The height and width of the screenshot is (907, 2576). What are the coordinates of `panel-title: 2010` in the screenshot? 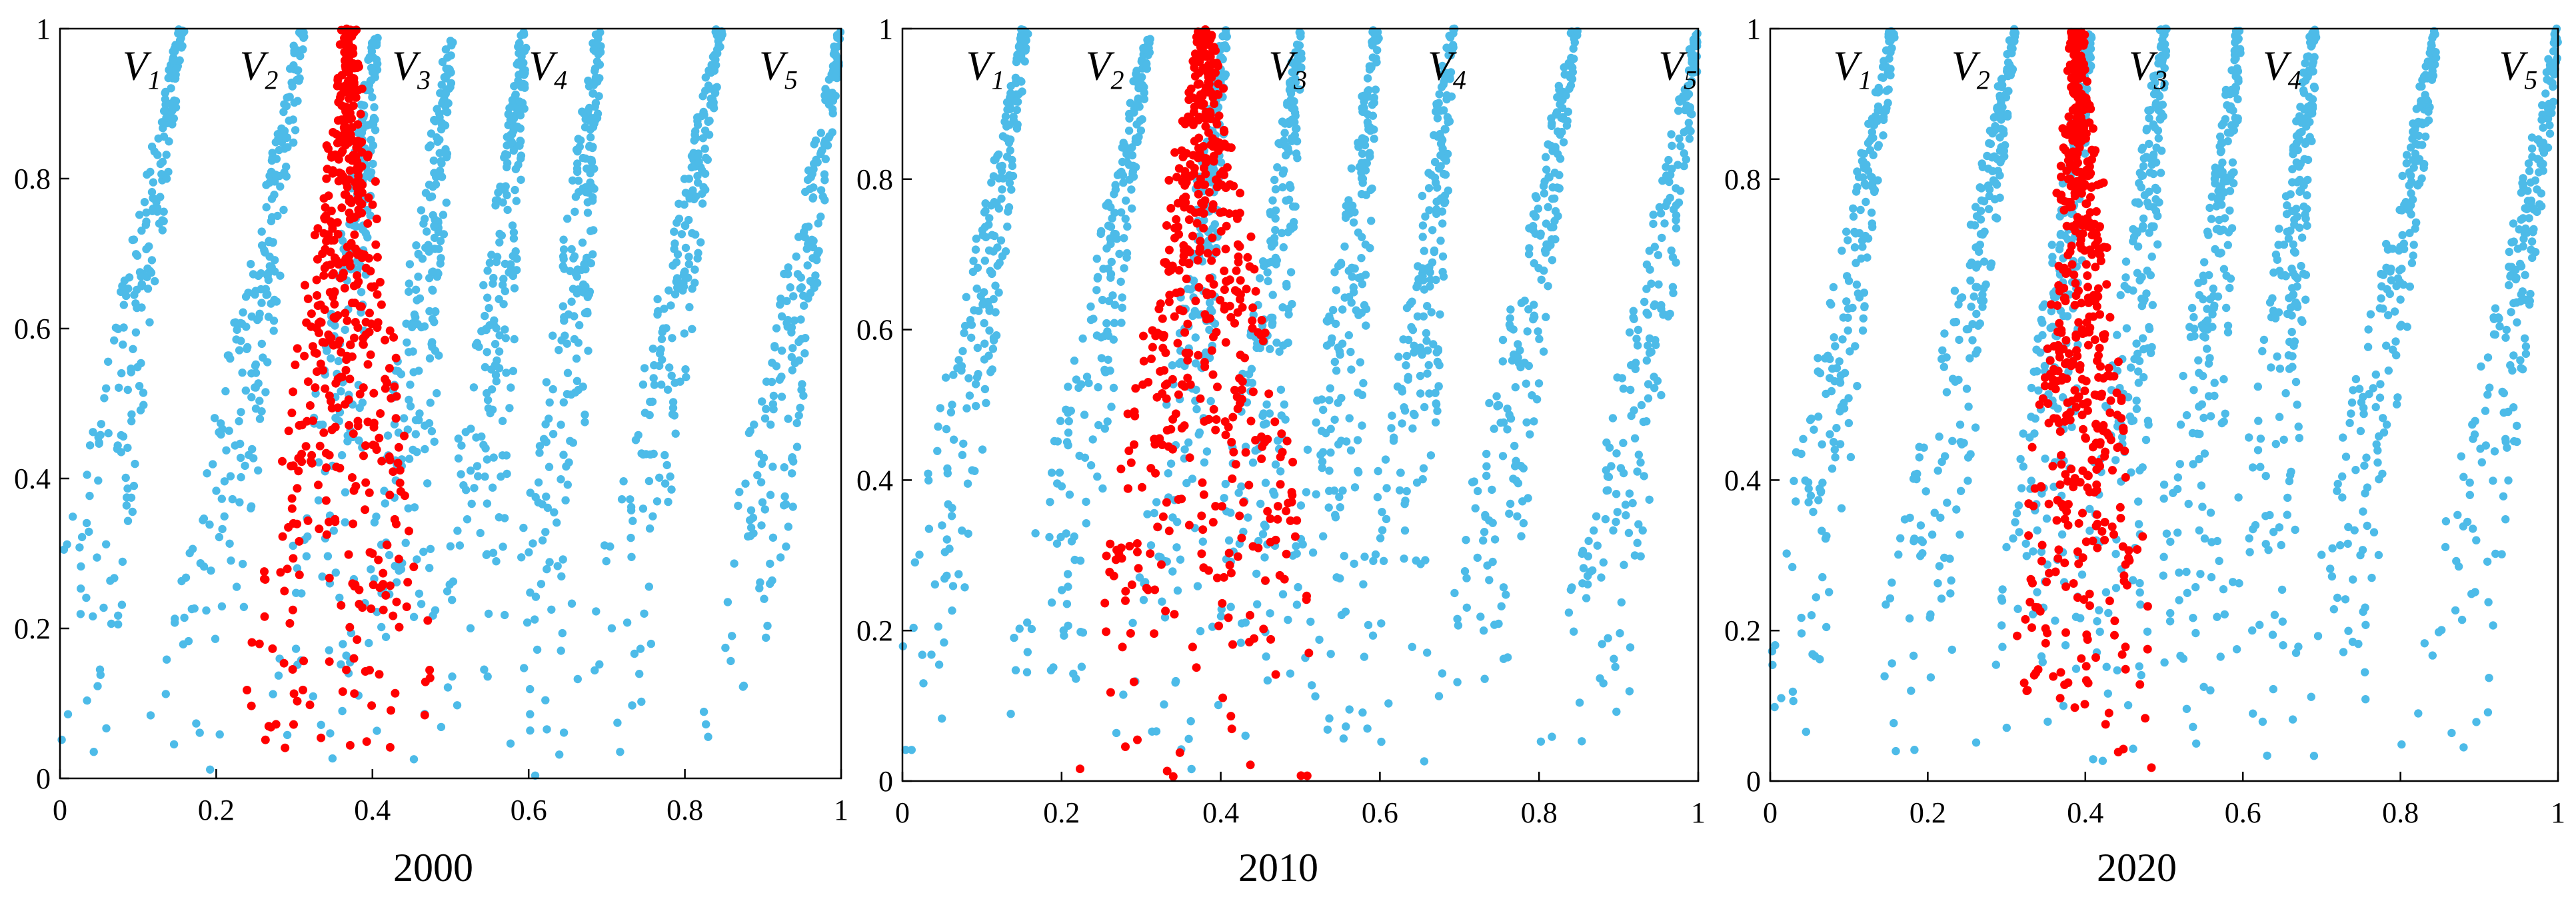 It's located at (1278, 868).